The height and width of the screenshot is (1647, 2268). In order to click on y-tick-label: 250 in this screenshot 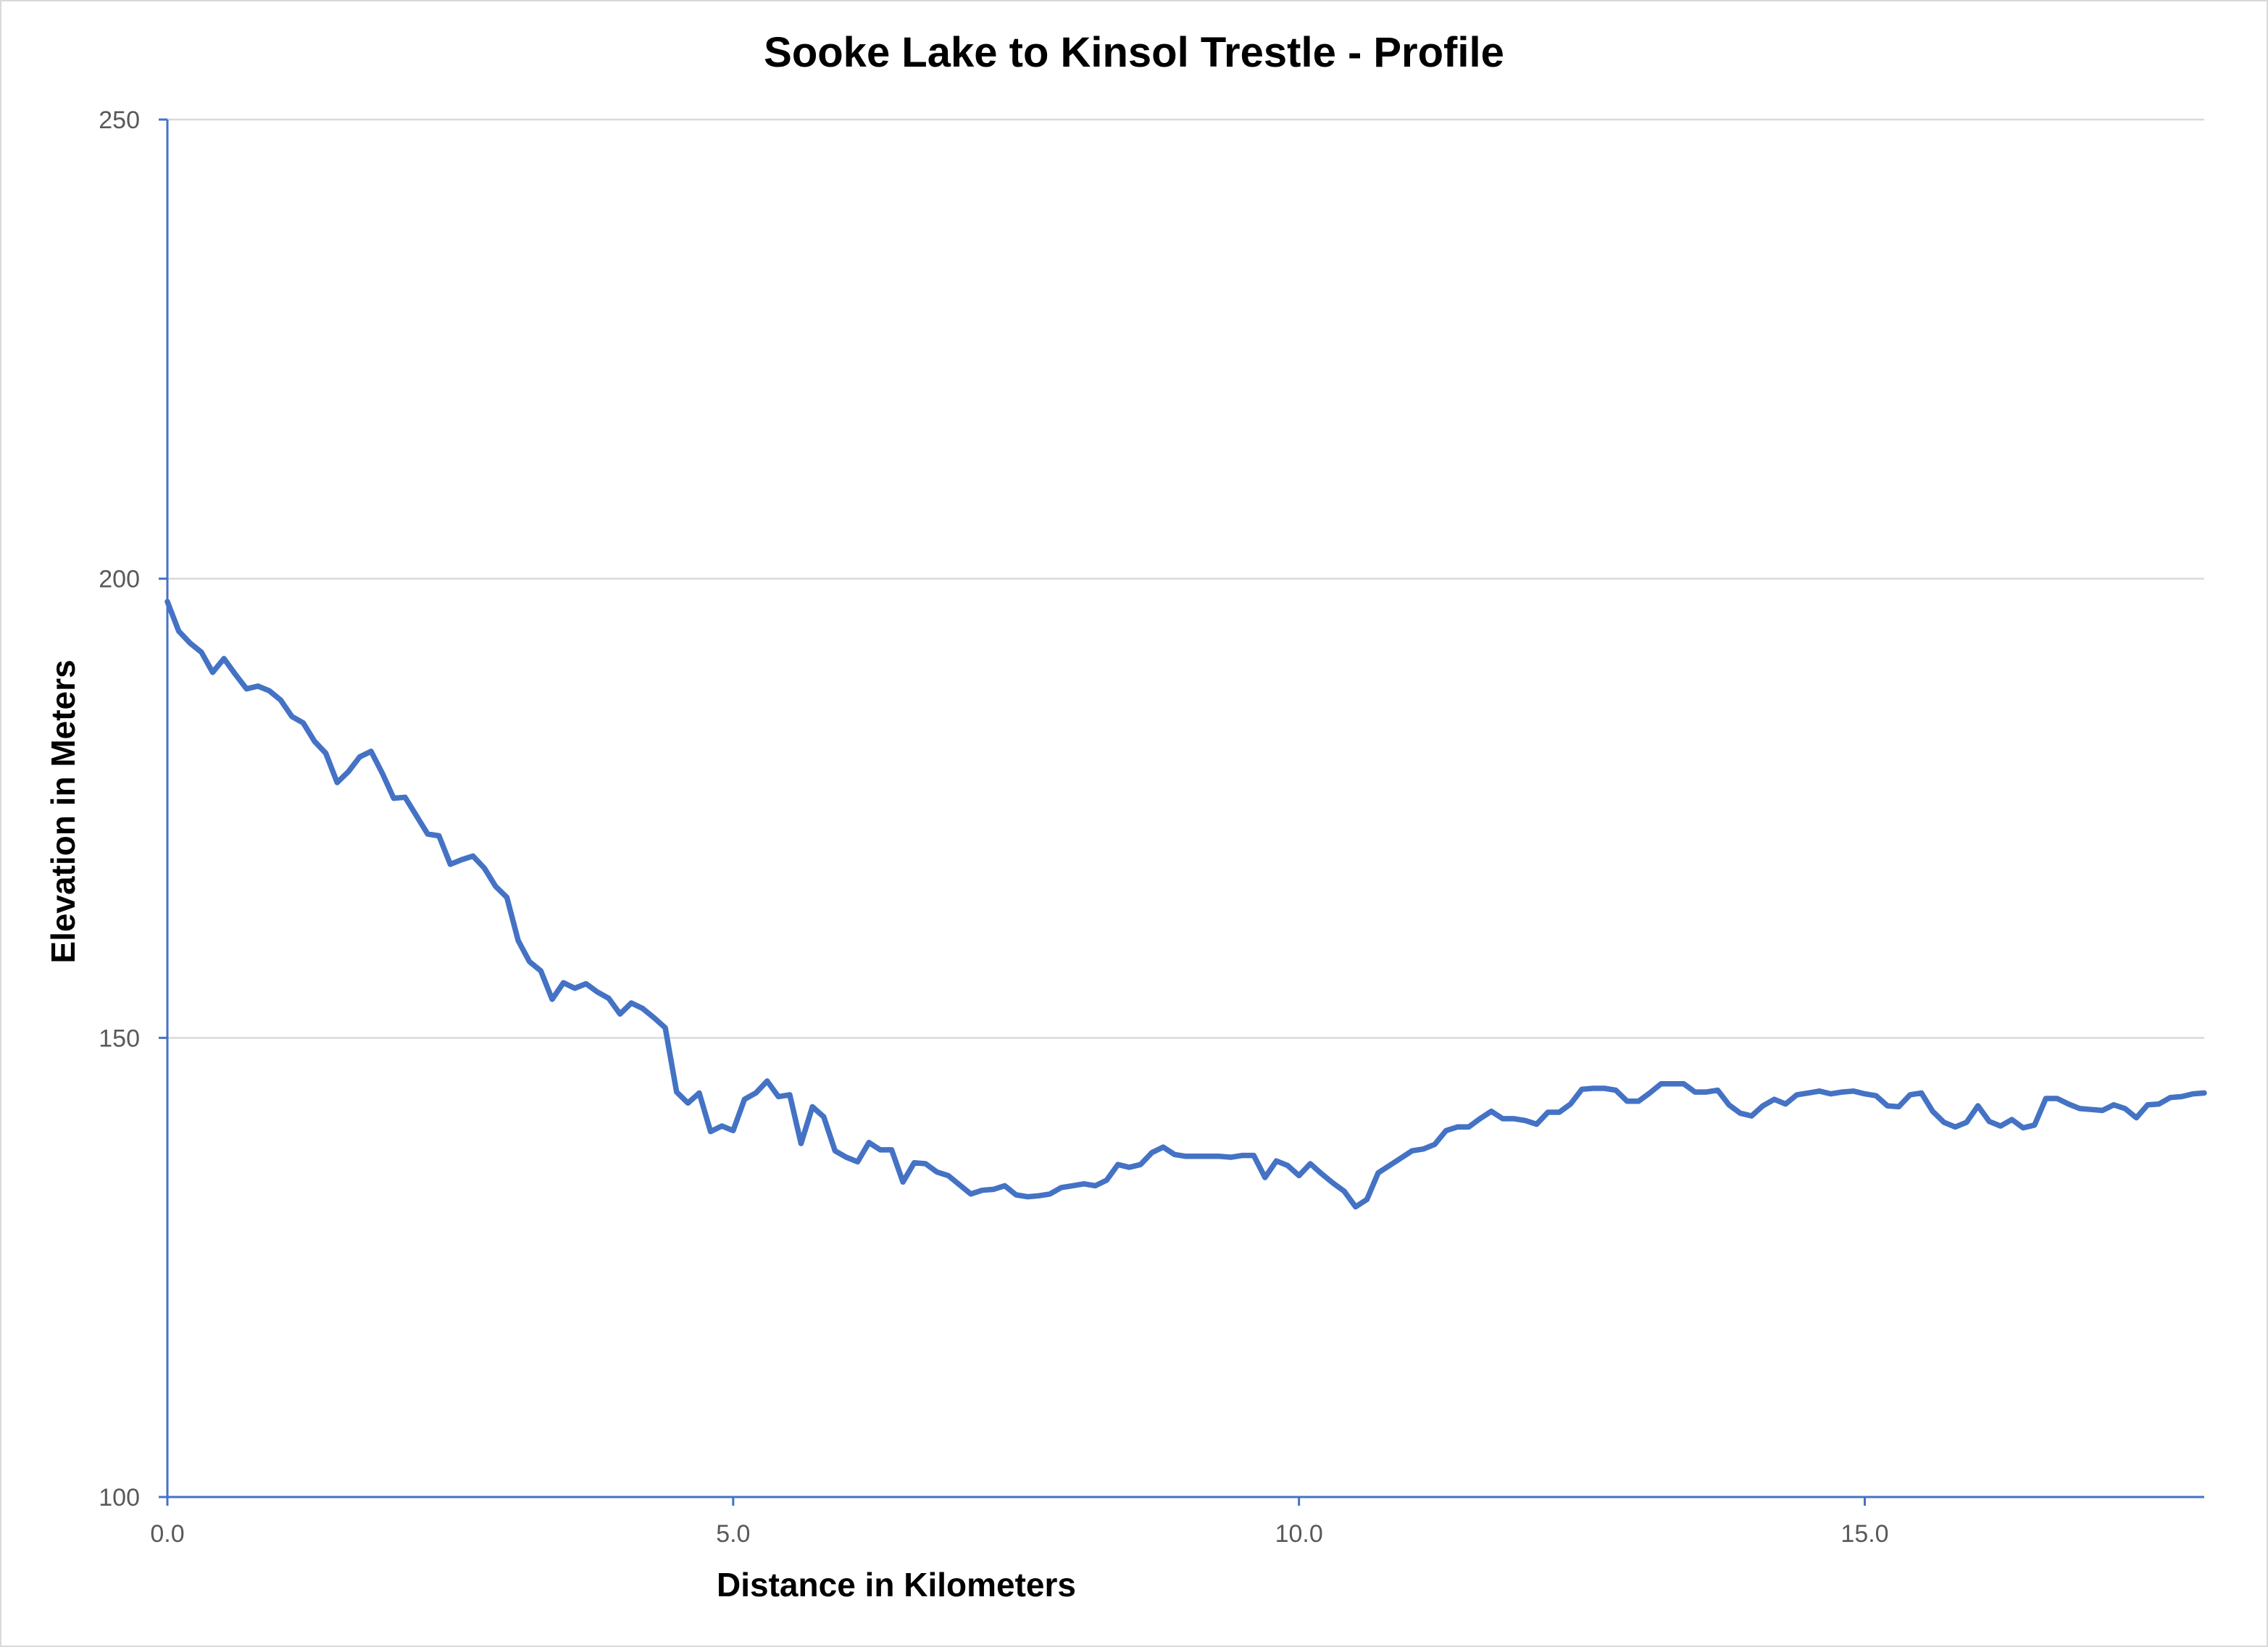, I will do `click(120, 120)`.